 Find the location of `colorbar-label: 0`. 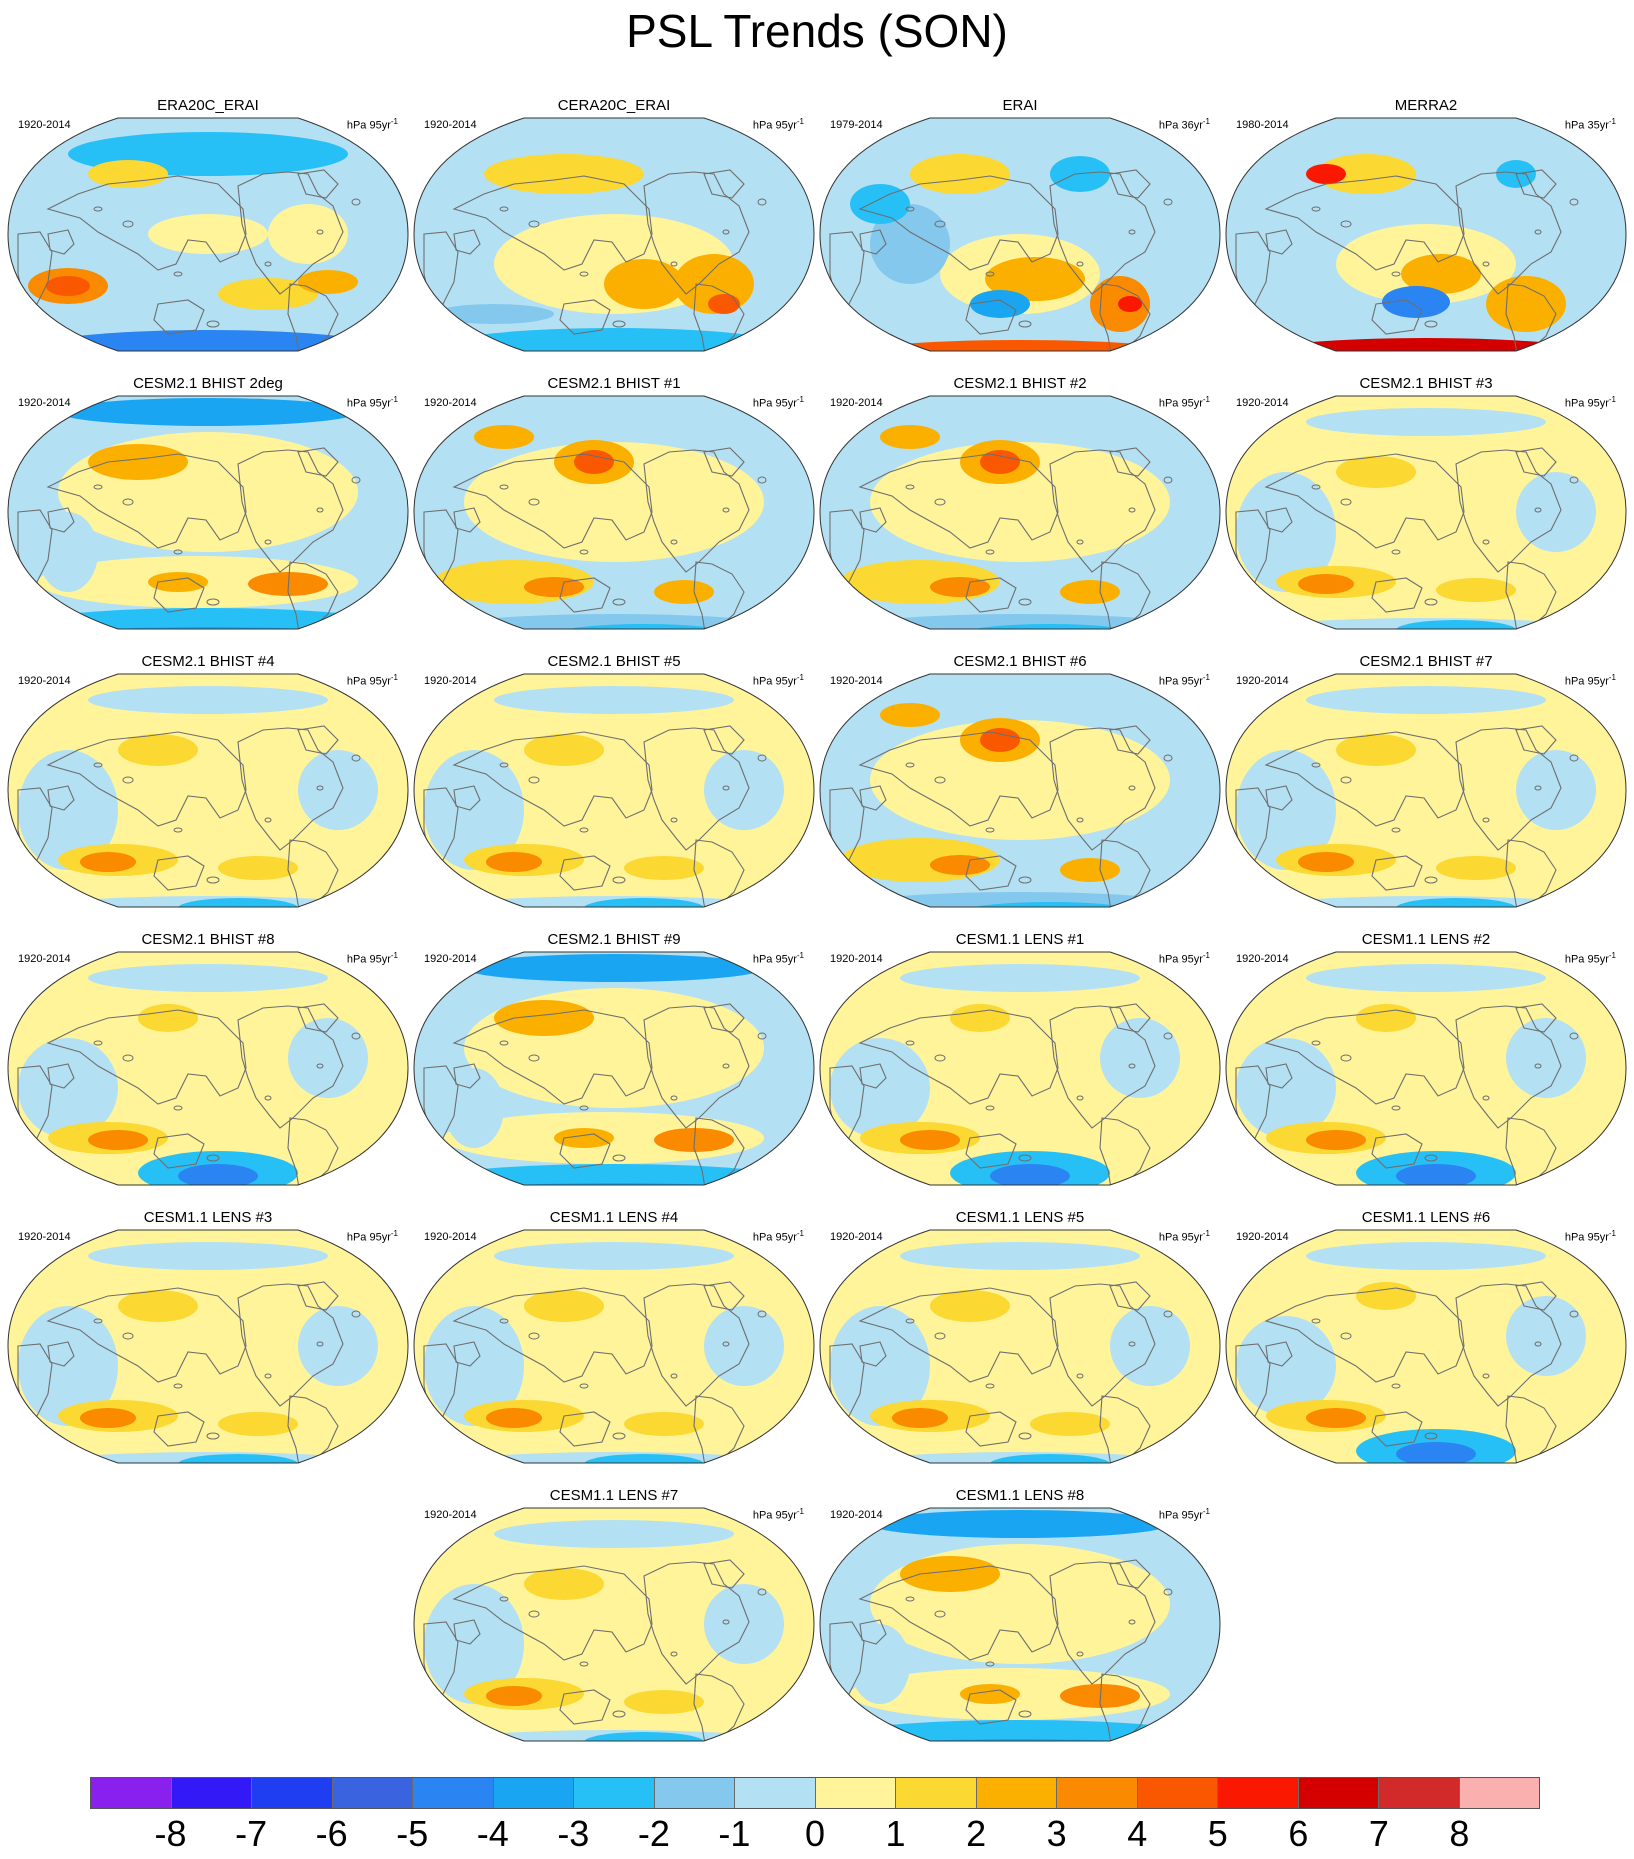

colorbar-label: 0 is located at coordinates (815, 1833).